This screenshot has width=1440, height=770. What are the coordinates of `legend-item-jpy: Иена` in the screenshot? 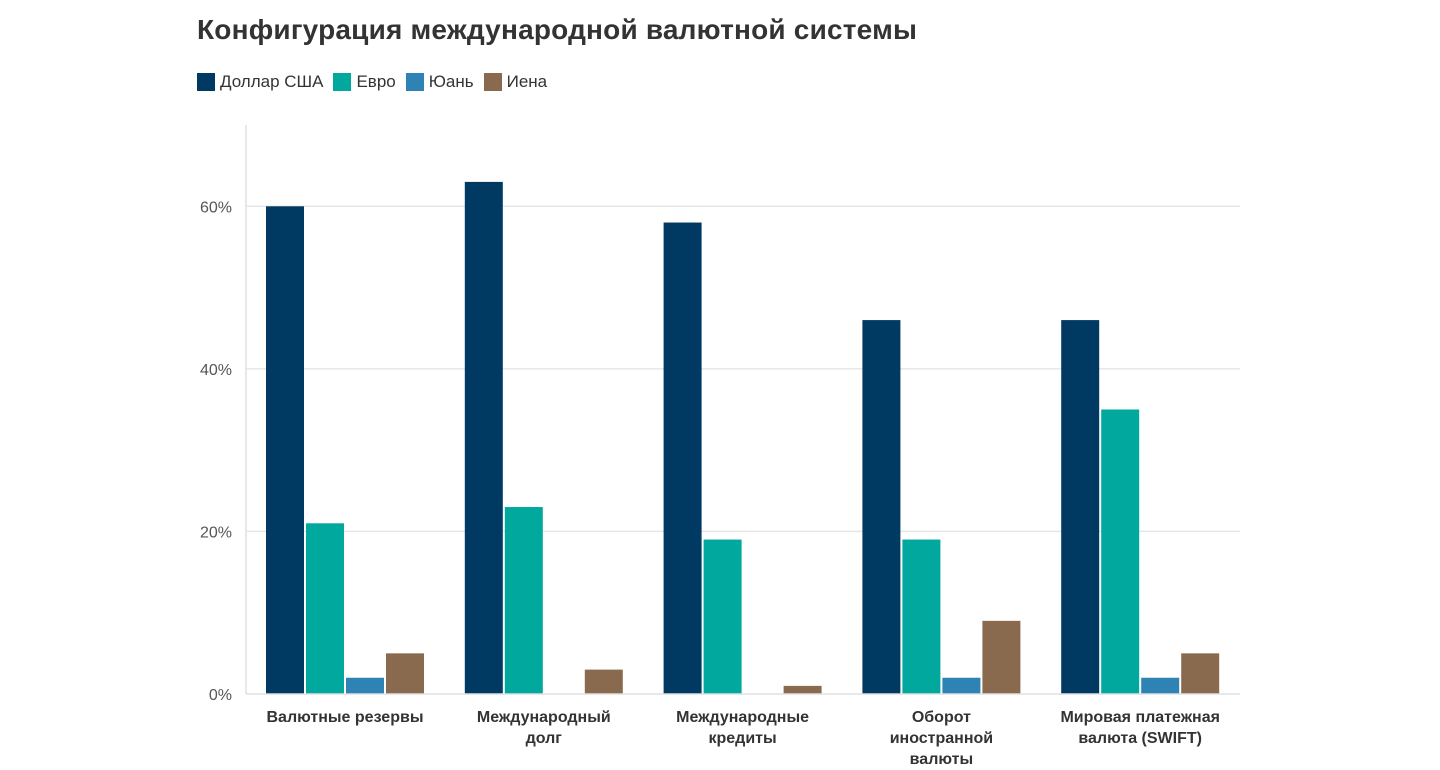 It's located at (515, 82).